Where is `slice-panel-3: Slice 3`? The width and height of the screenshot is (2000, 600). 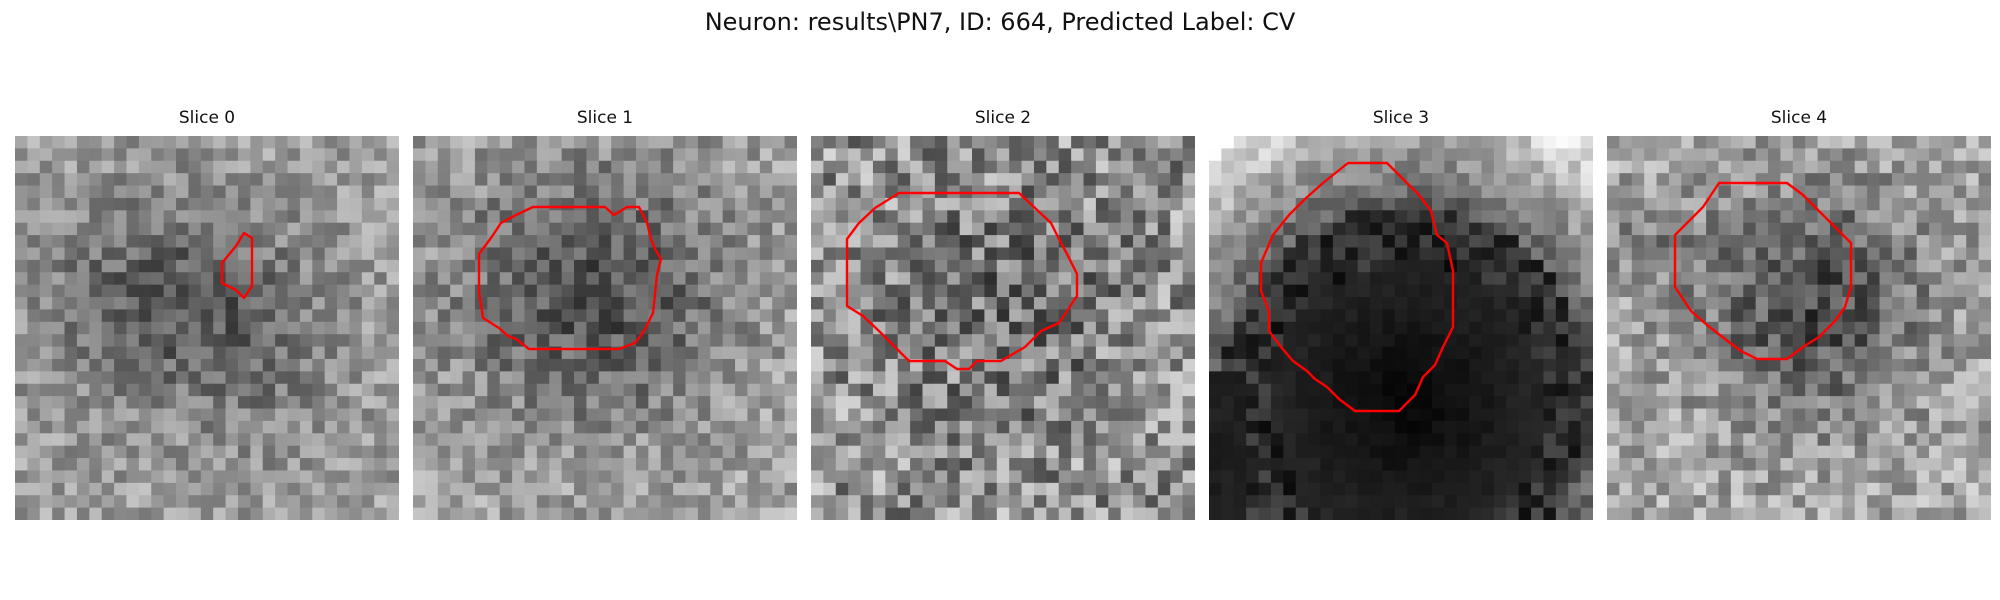 slice-panel-3: Slice 3 is located at coordinates (1401, 314).